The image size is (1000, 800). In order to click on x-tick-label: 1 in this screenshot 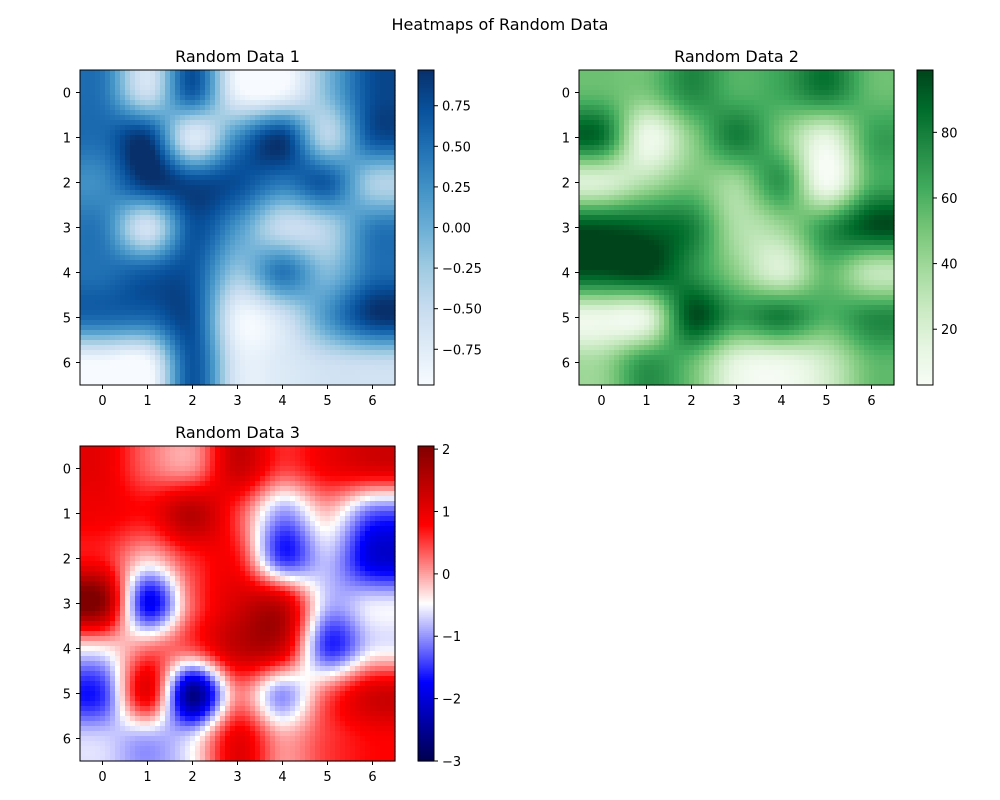, I will do `click(147, 401)`.